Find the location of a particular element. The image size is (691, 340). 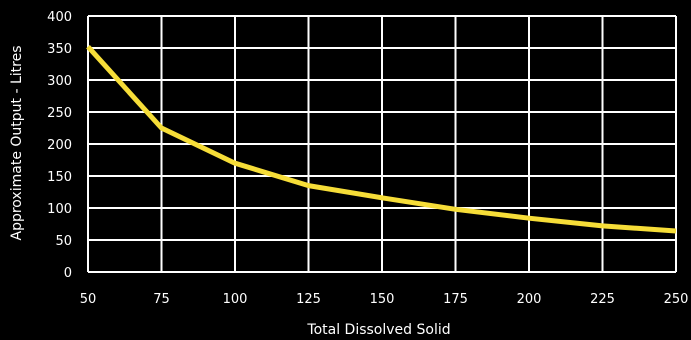

x-tick-label: 125 is located at coordinates (308, 299).